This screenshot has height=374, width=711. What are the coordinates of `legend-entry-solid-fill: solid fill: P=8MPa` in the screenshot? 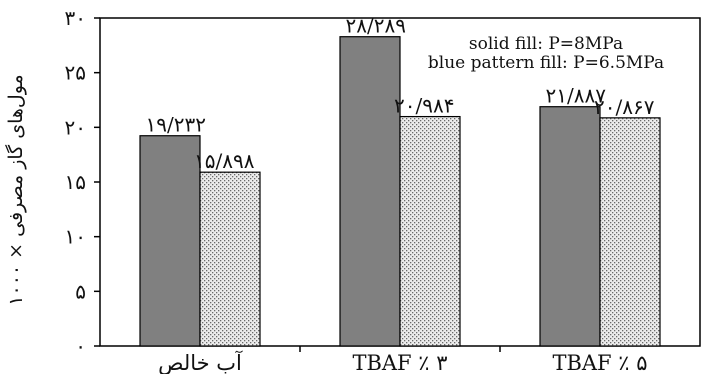 It's located at (546, 44).